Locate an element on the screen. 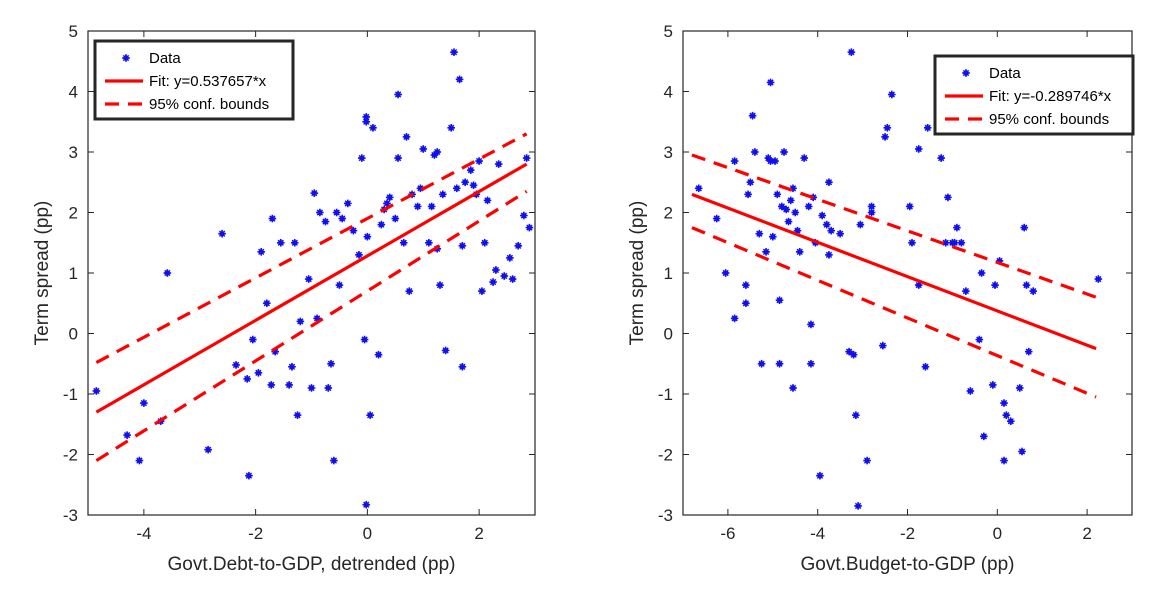 The width and height of the screenshot is (1172, 601). y-tick-label: 2 is located at coordinates (73, 213).